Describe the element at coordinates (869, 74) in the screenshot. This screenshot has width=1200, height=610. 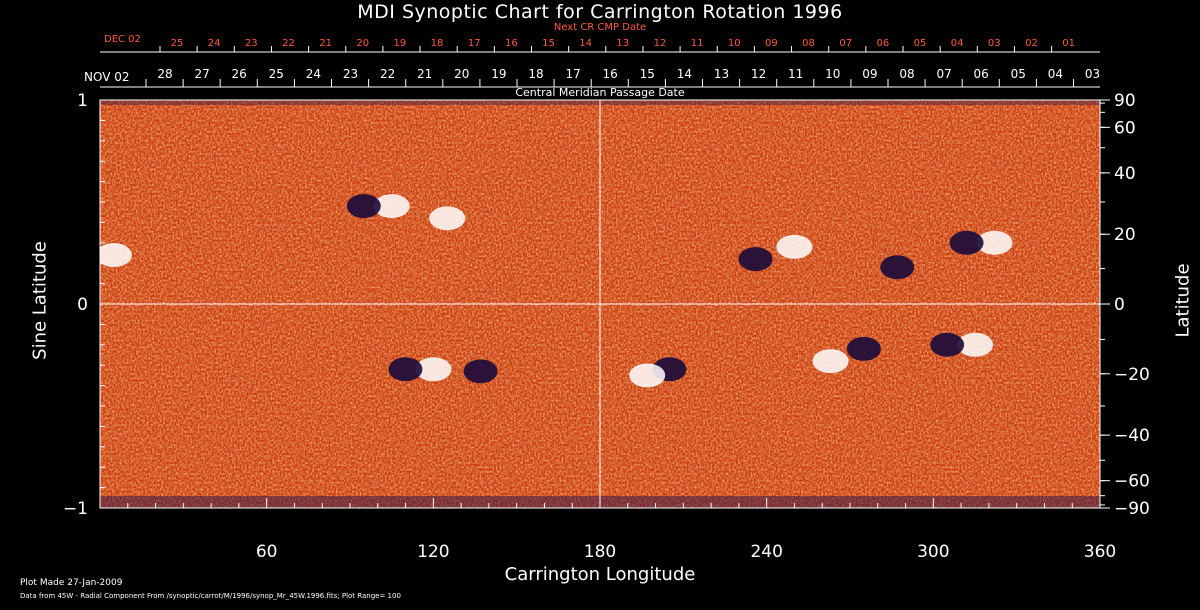
I see `top-axis-2-tick-label: 09` at that location.